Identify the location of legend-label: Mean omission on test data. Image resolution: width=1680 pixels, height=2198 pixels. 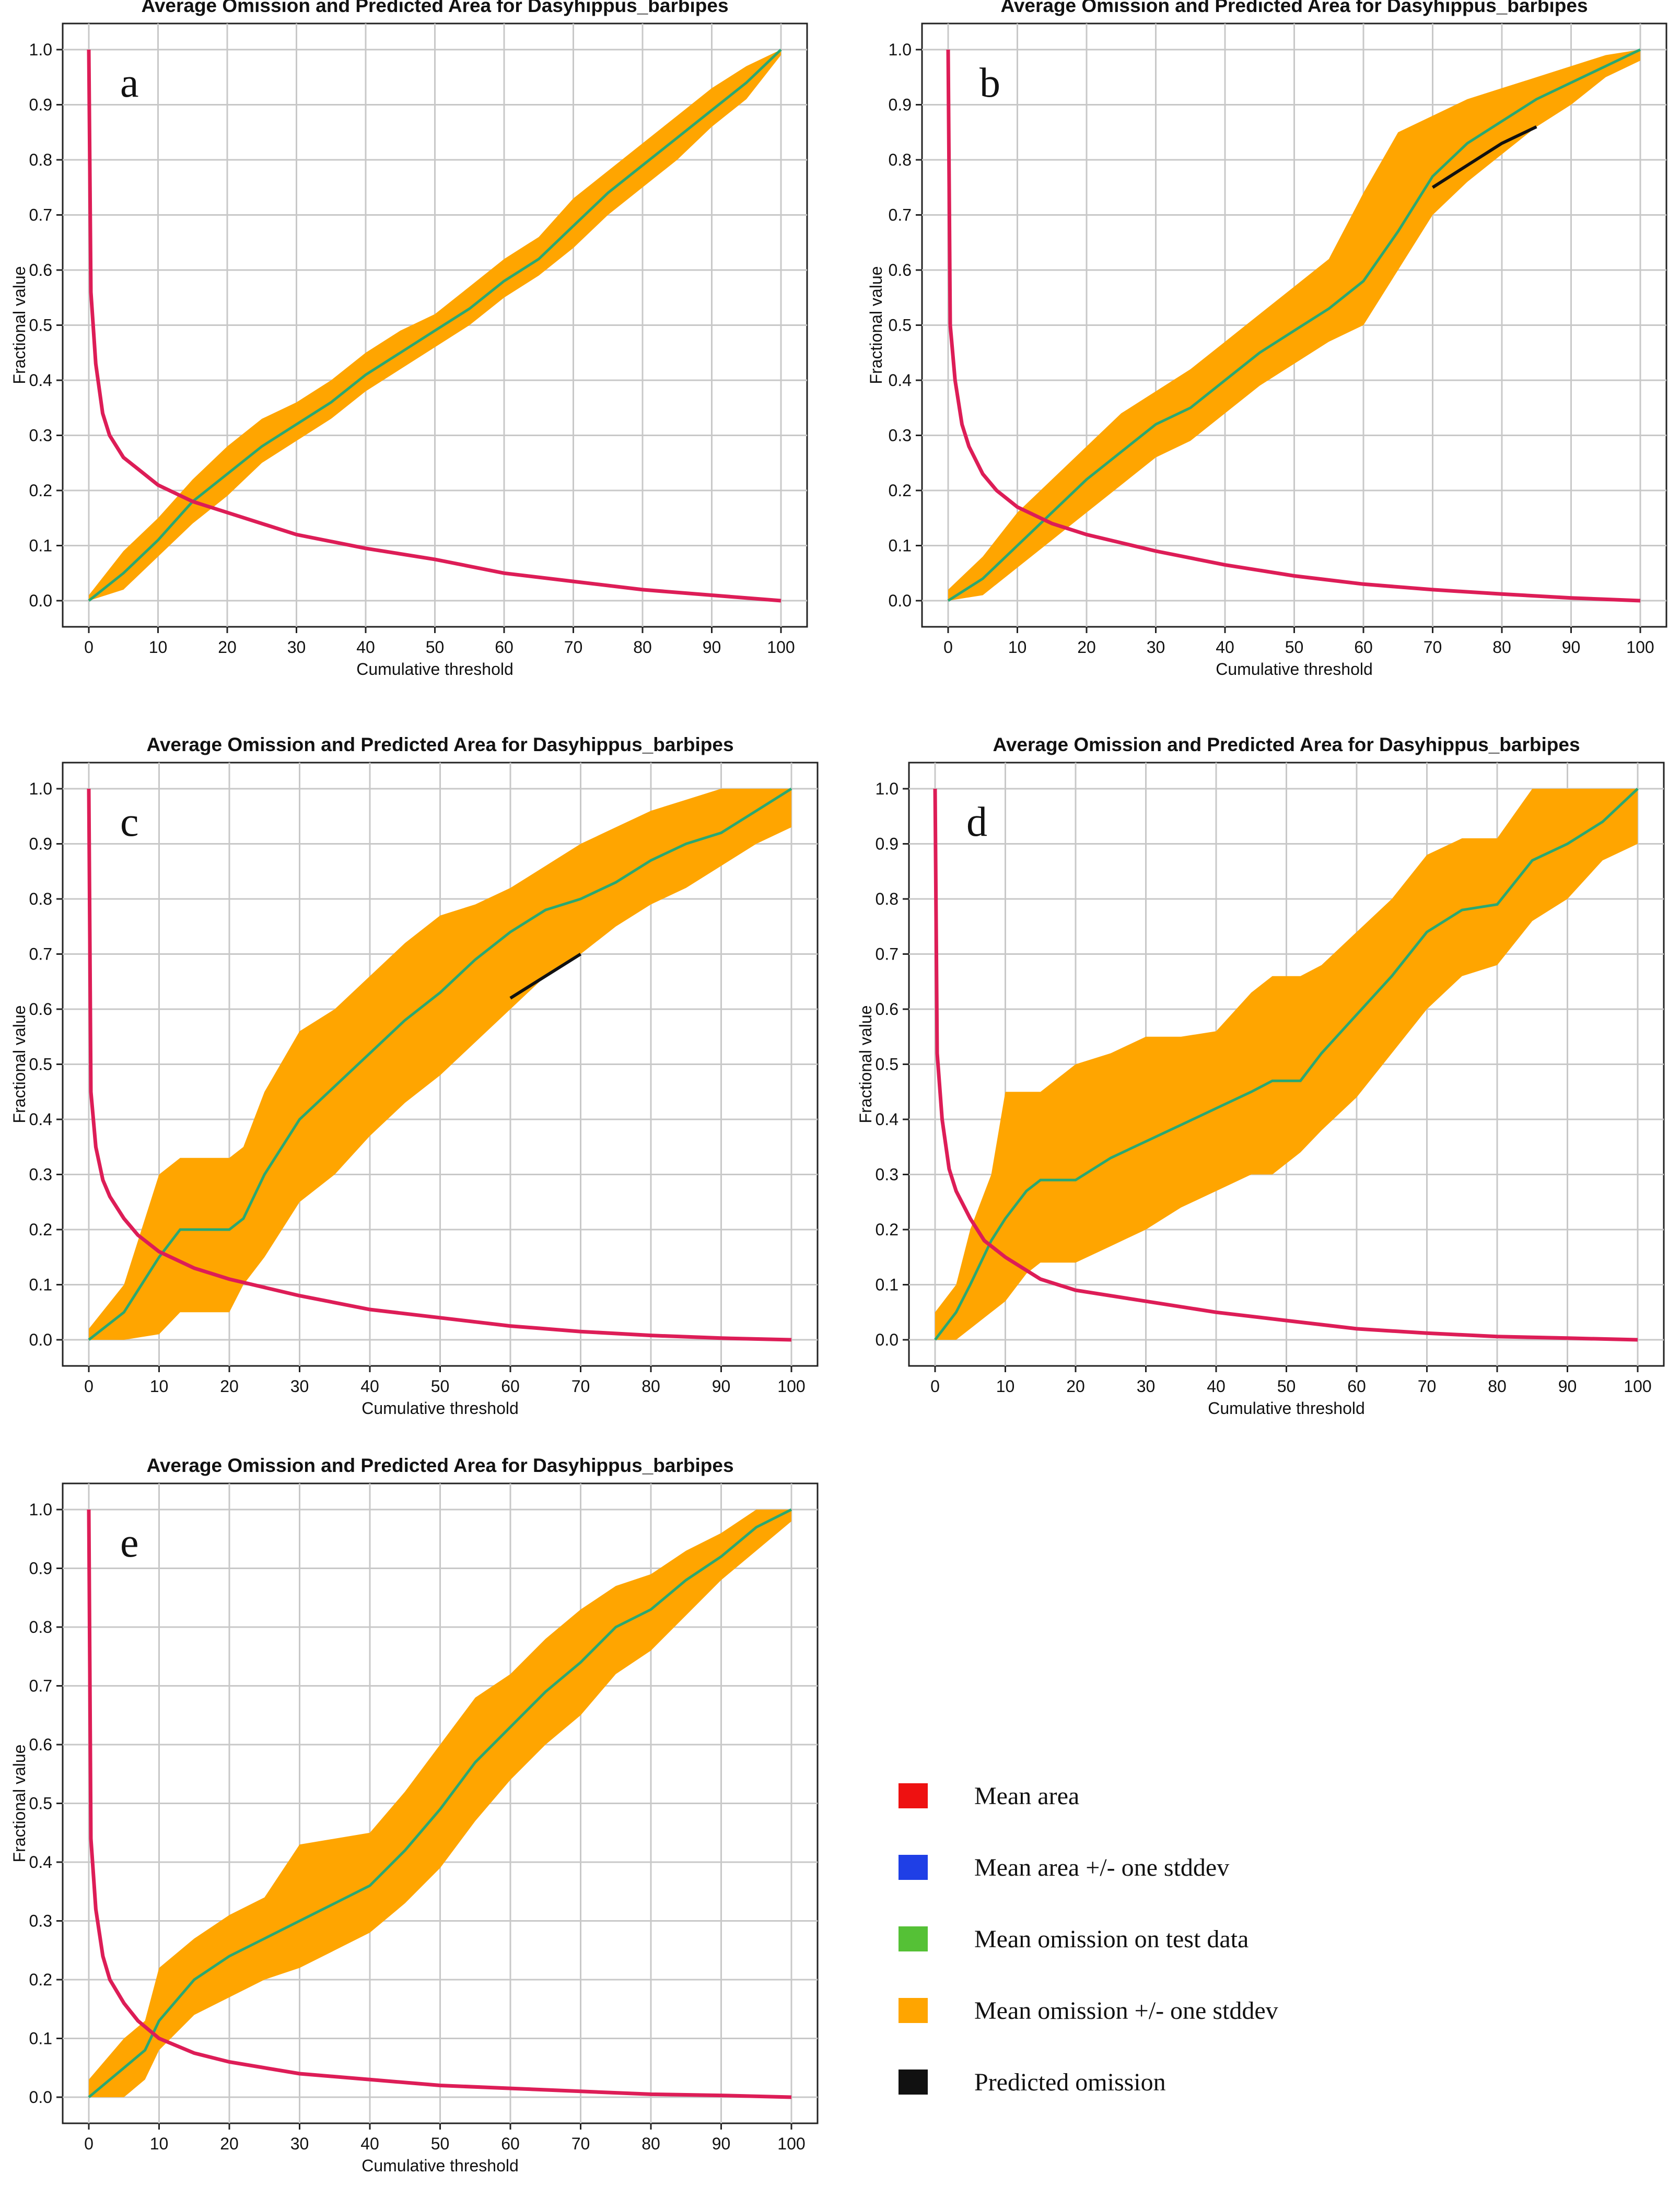
(1111, 1939).